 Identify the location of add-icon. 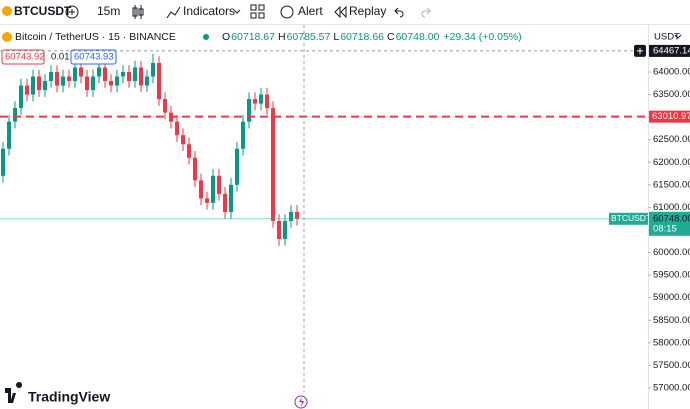
(72, 12).